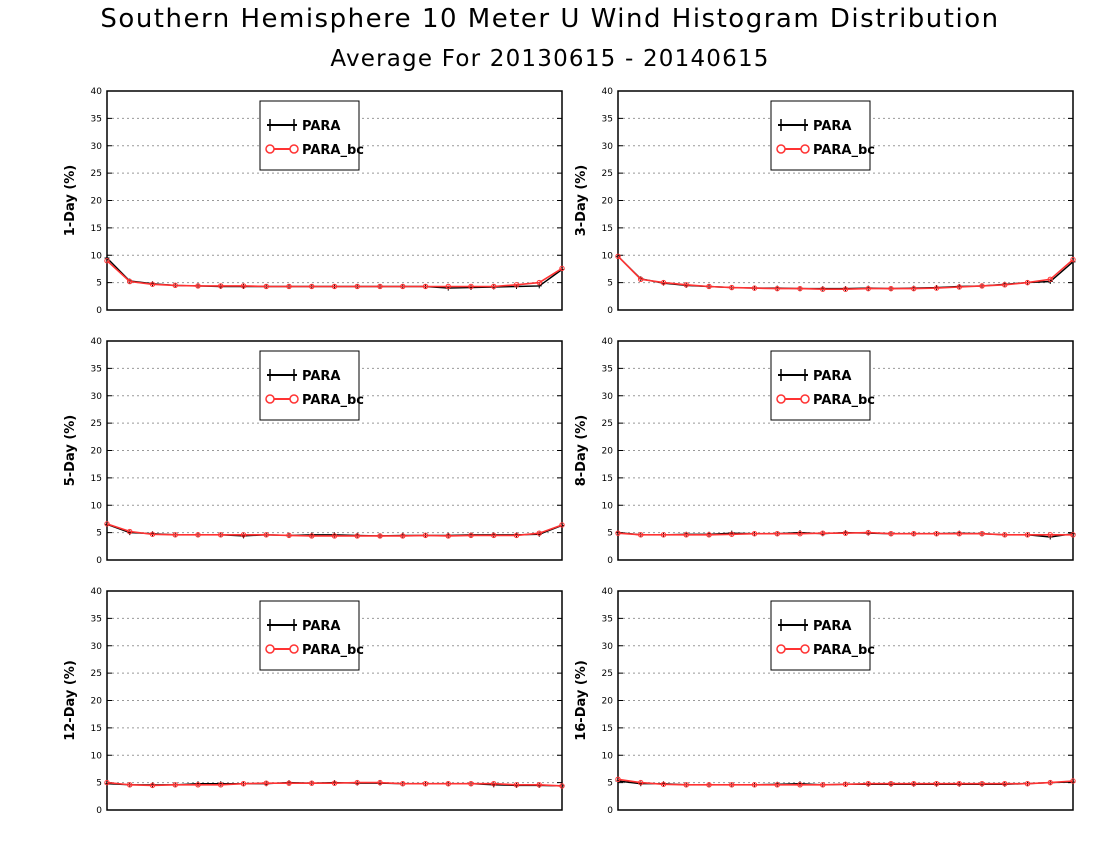 Image resolution: width=1100 pixels, height=850 pixels. Describe the element at coordinates (314, 201) in the screenshot. I see `chart-panel-1: 0 5 10 15 20 25 30 35 40 1-Day (%) PARA PARA_bc` at that location.